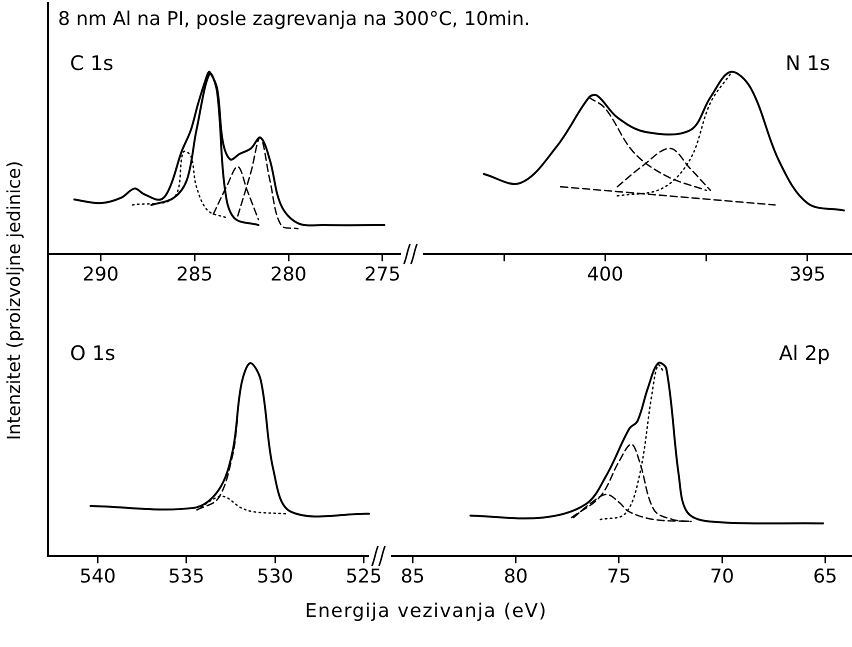  What do you see at coordinates (294, 19) in the screenshot?
I see `chart-title: 8 nm Al na PI, posle zagrevanja na 300°C, 10min.` at bounding box center [294, 19].